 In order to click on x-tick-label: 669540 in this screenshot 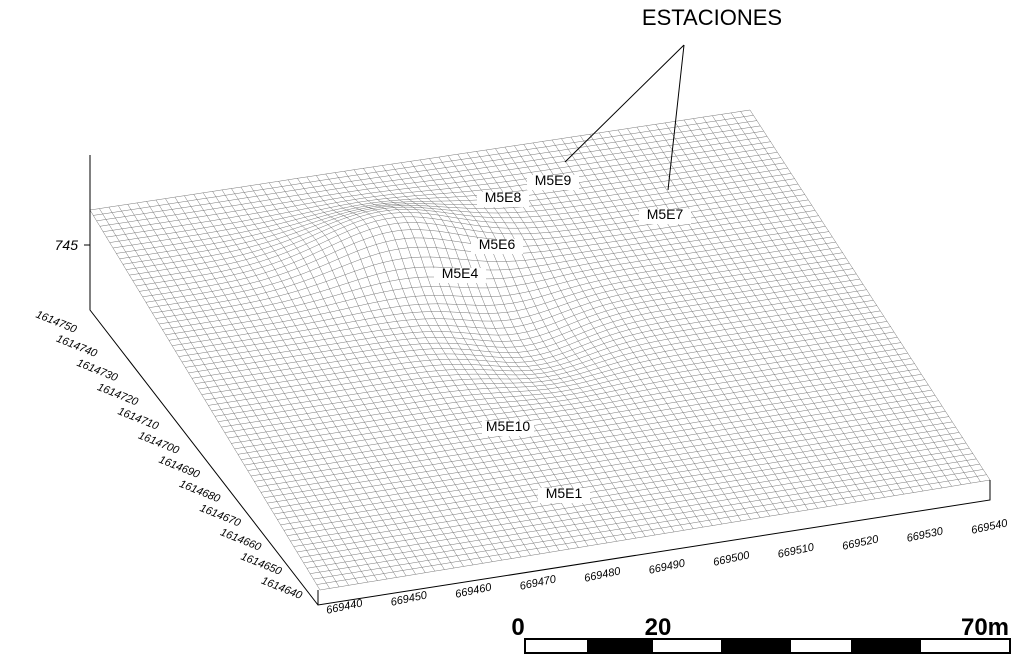, I will do `click(989, 527)`.